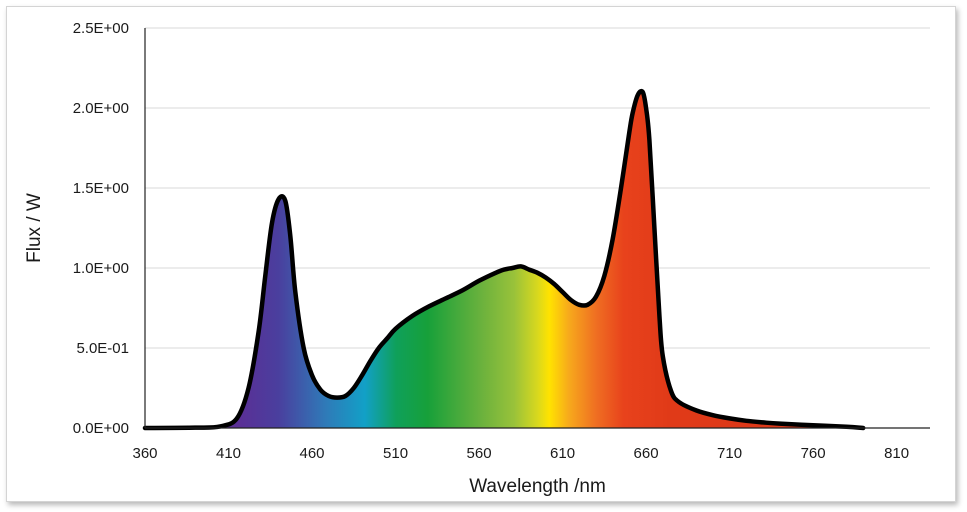 This screenshot has height=512, width=967. What do you see at coordinates (562, 453) in the screenshot?
I see `x-tick-label: 610` at bounding box center [562, 453].